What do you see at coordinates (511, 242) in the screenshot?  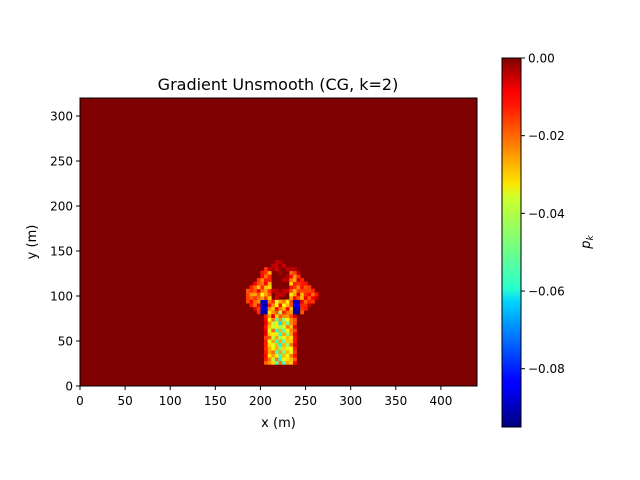 I see `colorbar` at bounding box center [511, 242].